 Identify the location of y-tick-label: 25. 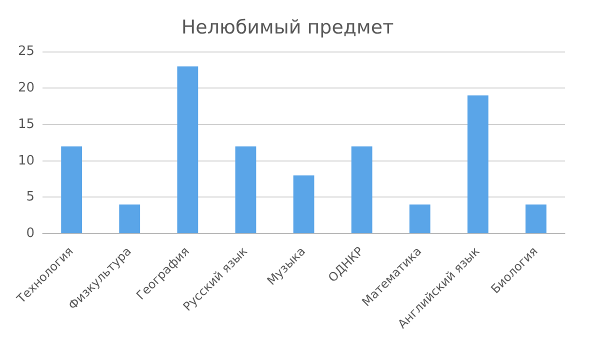
(26, 52).